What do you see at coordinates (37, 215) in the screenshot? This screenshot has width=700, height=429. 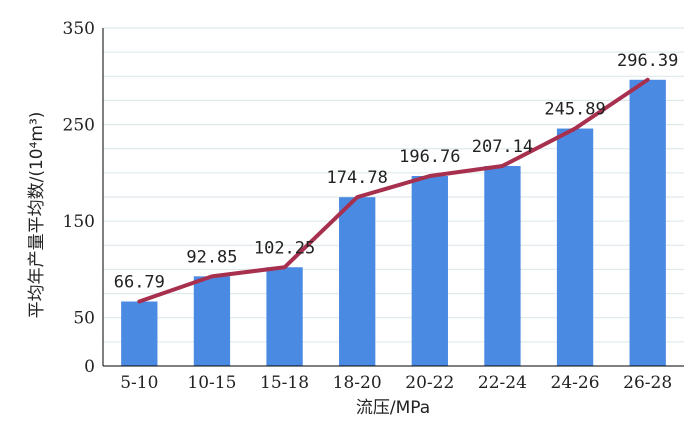 I see `y-axis-label: 平均年产量平均数/(10⁴m³)` at bounding box center [37, 215].